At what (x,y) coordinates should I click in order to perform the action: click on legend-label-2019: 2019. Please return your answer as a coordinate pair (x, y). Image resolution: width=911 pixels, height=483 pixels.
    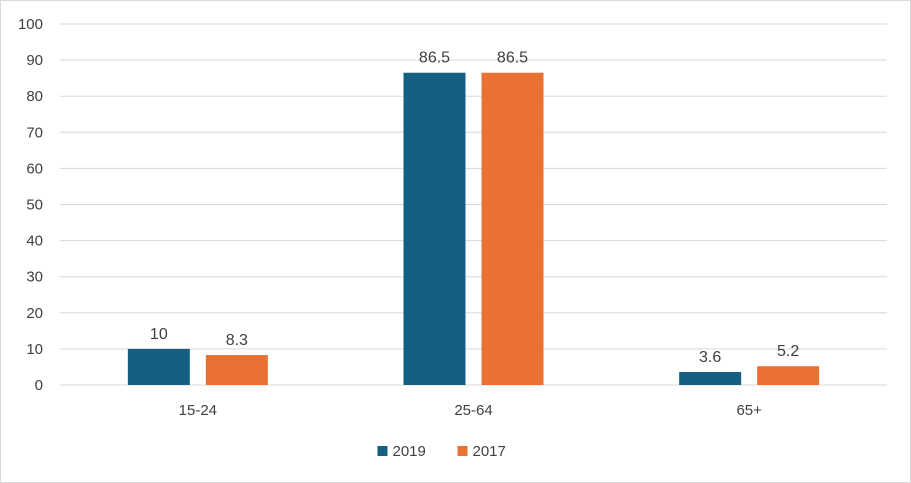
    Looking at the image, I should click on (409, 451).